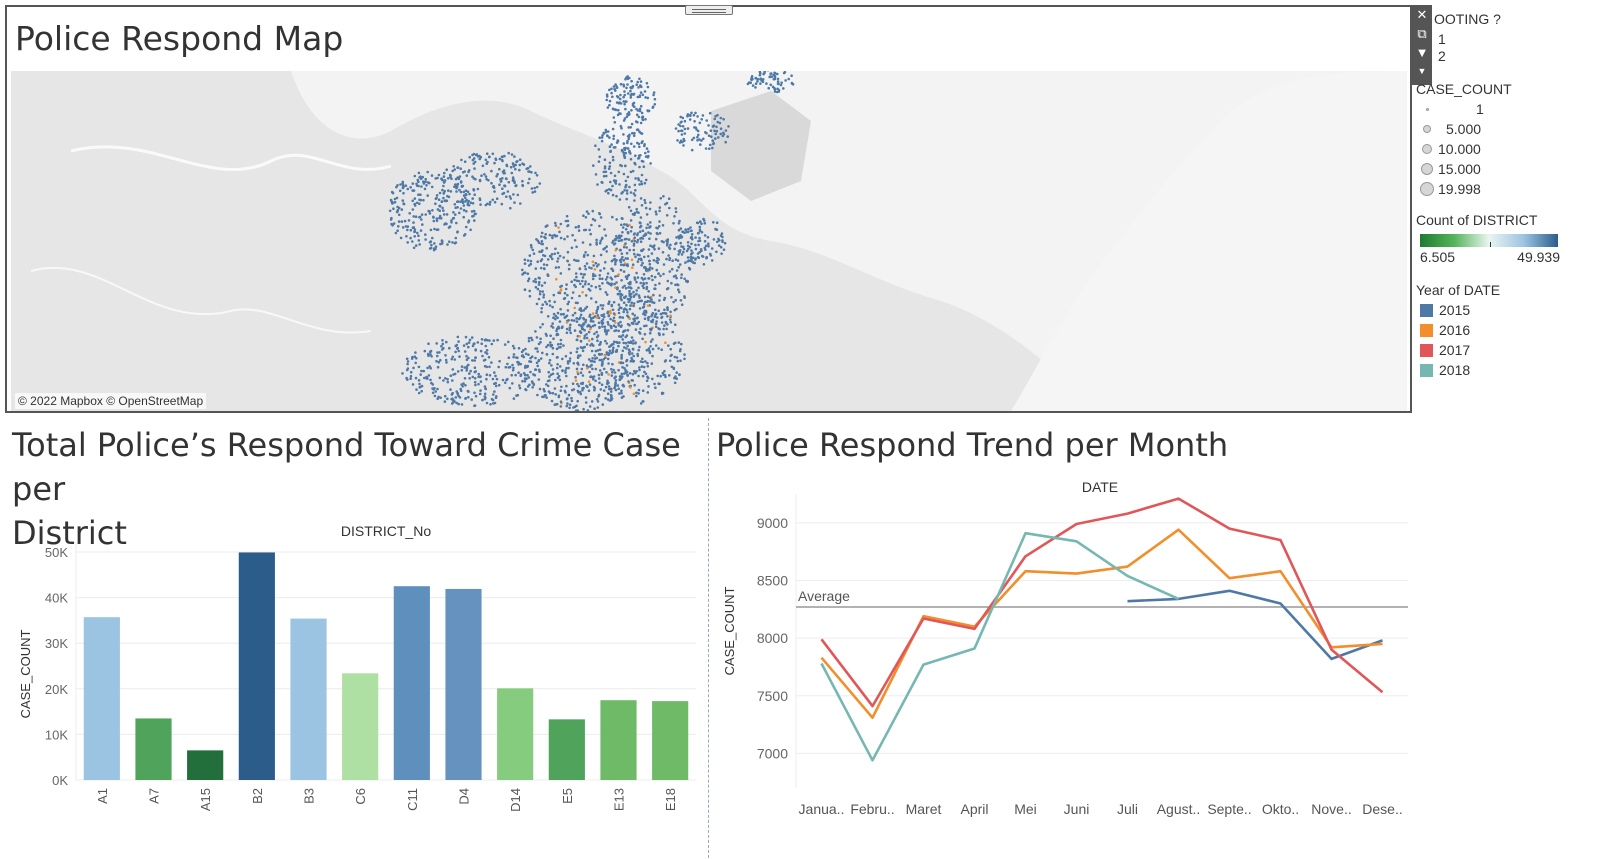 Image resolution: width=1621 pixels, height=859 pixels. I want to click on bar-C6, so click(360, 726).